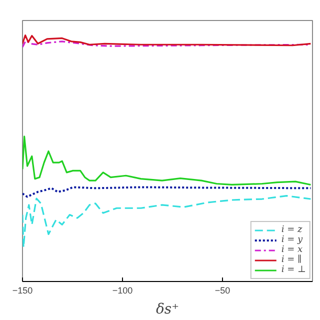 This screenshot has width=320, height=320. What do you see at coordinates (292, 250) in the screenshot?
I see `legend-label: i = x` at bounding box center [292, 250].